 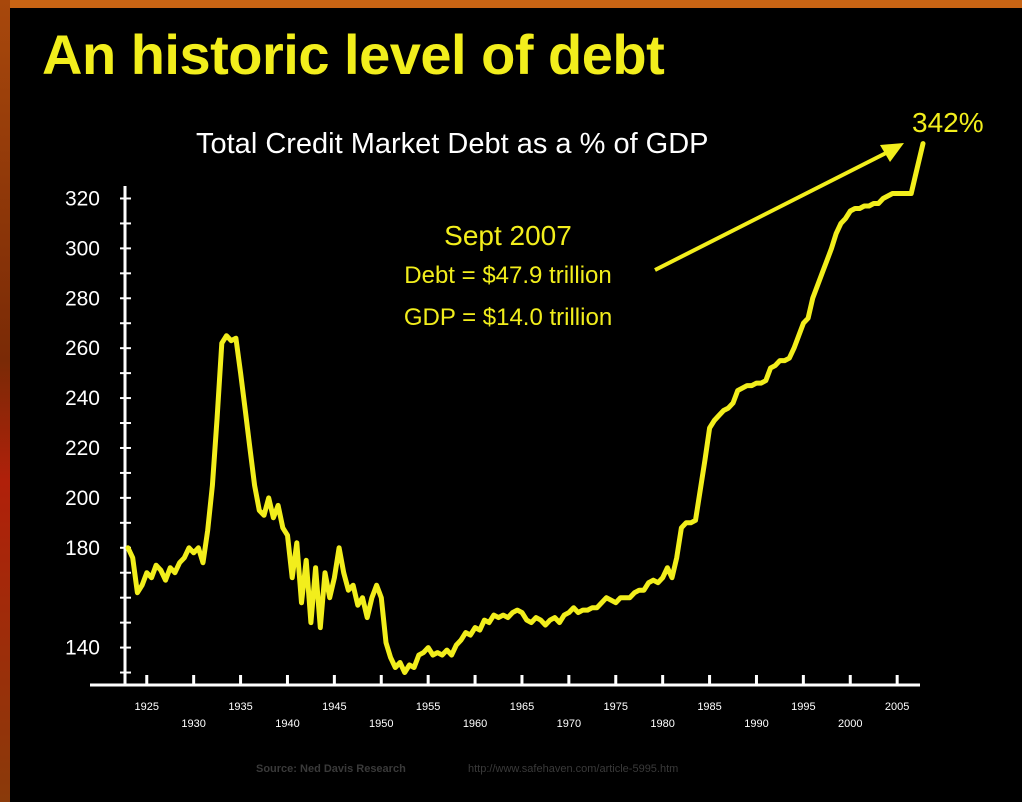 What do you see at coordinates (508, 317) in the screenshot?
I see `annotation-gdp: GDP = $14.0 trillion` at bounding box center [508, 317].